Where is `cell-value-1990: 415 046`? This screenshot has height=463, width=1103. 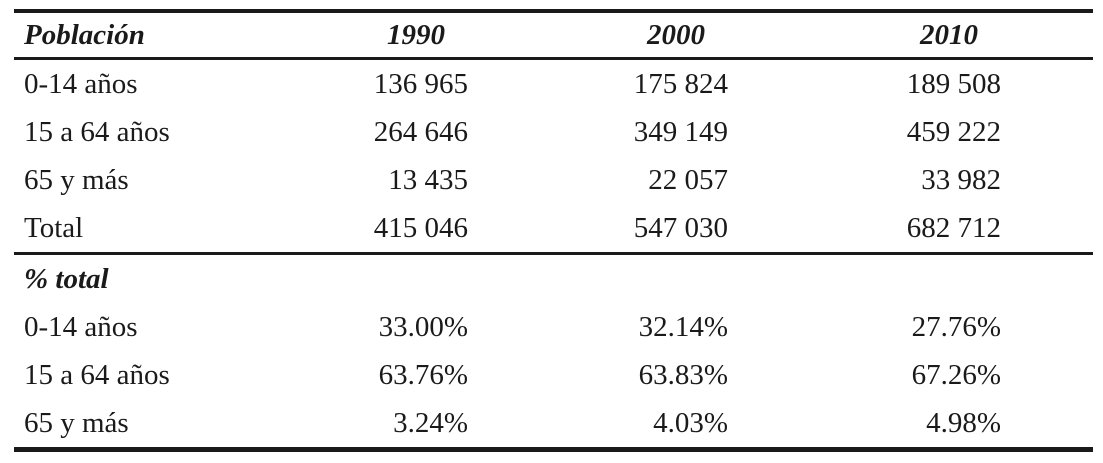
cell-value-1990: 415 046 is located at coordinates (420, 227).